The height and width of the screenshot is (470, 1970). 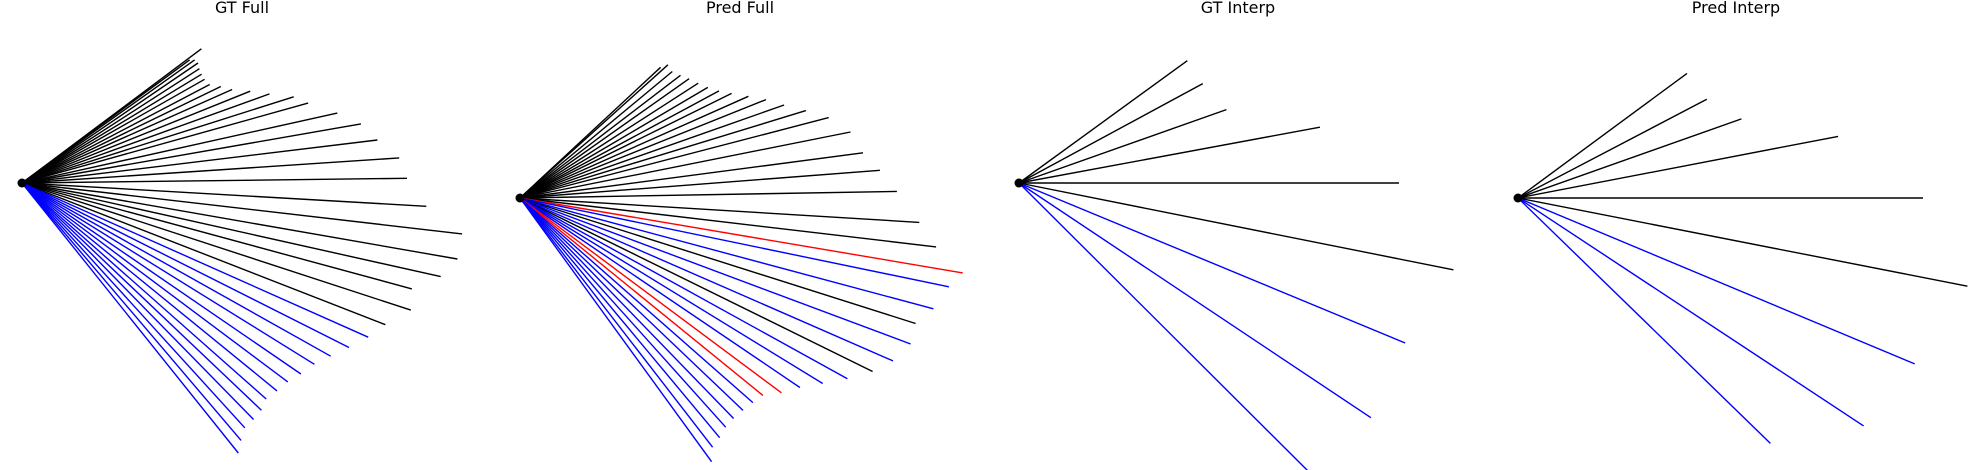 What do you see at coordinates (1736, 8) in the screenshot?
I see `panel-title-pred-interp: Pred Interp` at bounding box center [1736, 8].